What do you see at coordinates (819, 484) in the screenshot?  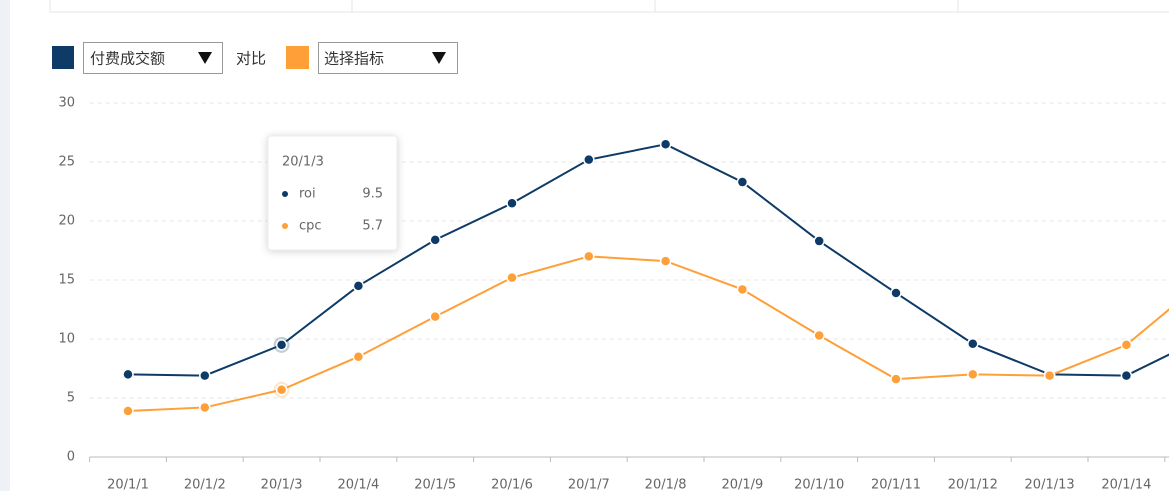 I see `x-tick-label: 20/1/10` at bounding box center [819, 484].